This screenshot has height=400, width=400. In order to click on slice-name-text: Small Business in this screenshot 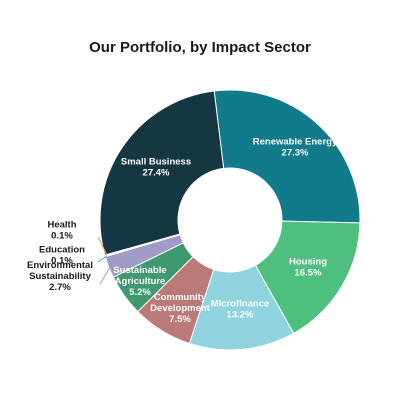, I will do `click(156, 162)`.